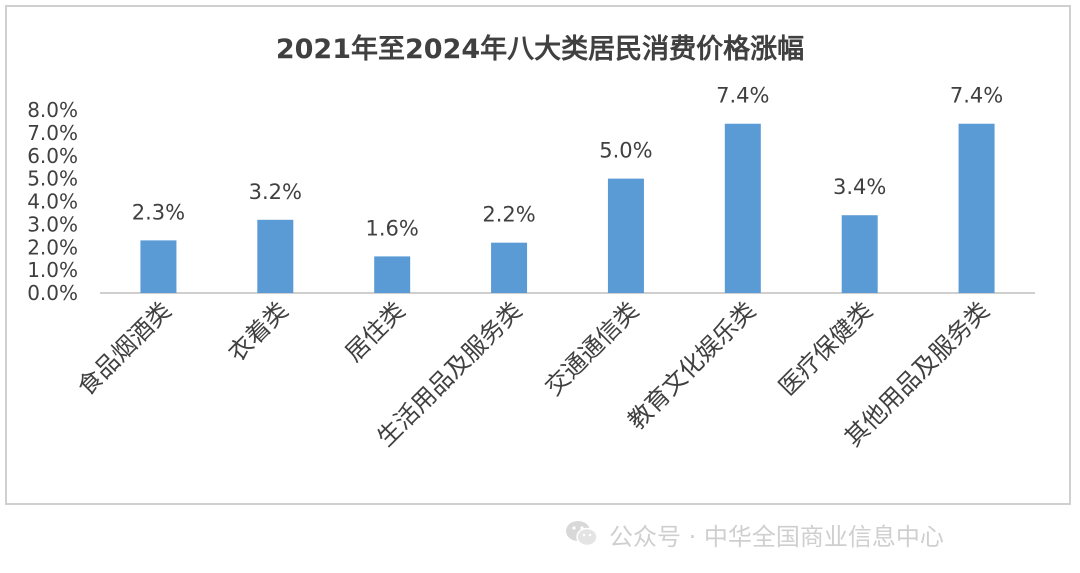 The image size is (1080, 573). I want to click on y-tick-label: 2.0%, so click(52, 247).